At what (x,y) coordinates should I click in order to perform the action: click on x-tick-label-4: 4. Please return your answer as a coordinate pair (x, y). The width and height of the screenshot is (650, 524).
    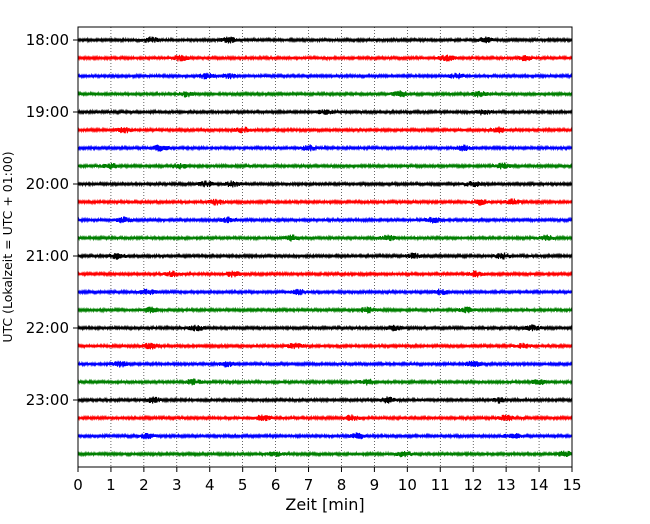
    Looking at the image, I should click on (210, 485).